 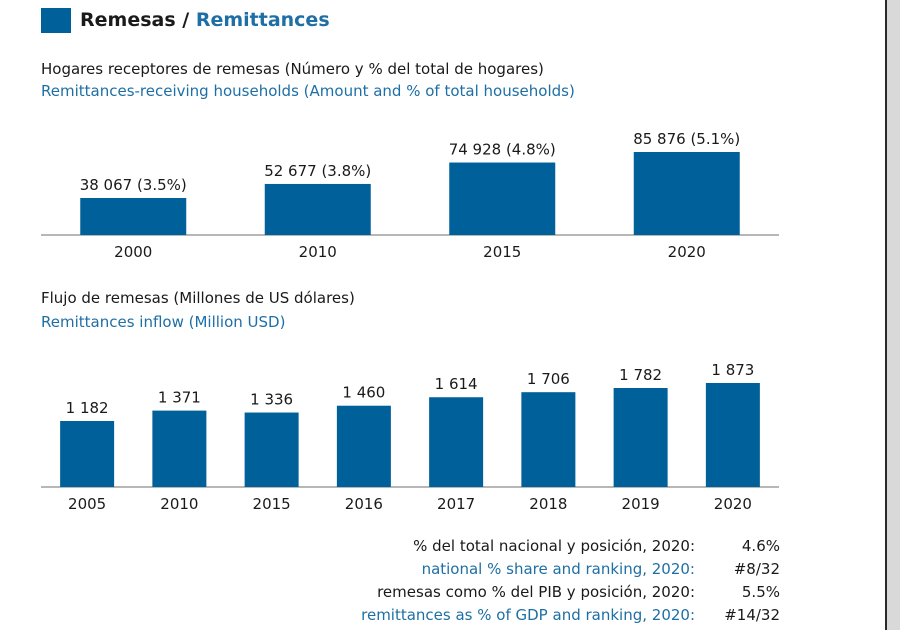 I want to click on data-label: 85 876 (5.1%), so click(x=686, y=139).